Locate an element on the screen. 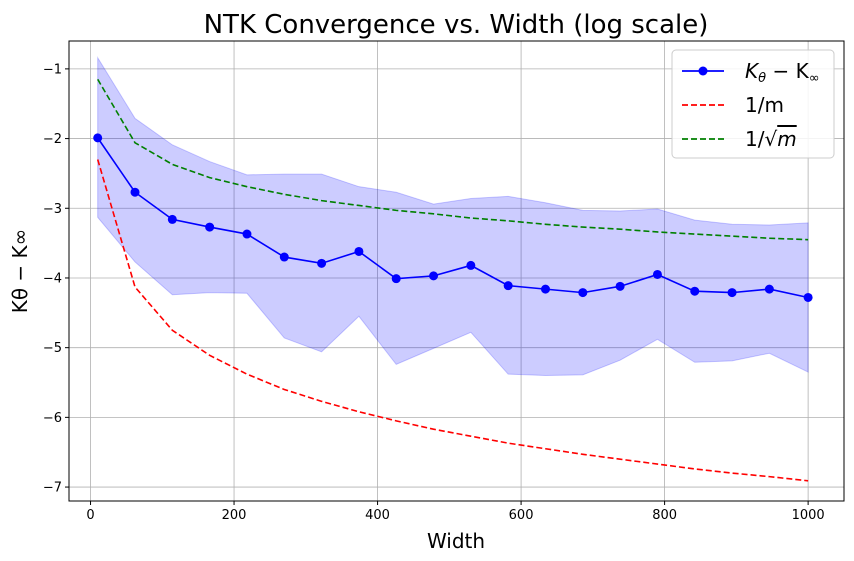  y-axis-label: Kθ − K∞ is located at coordinates (20, 271).